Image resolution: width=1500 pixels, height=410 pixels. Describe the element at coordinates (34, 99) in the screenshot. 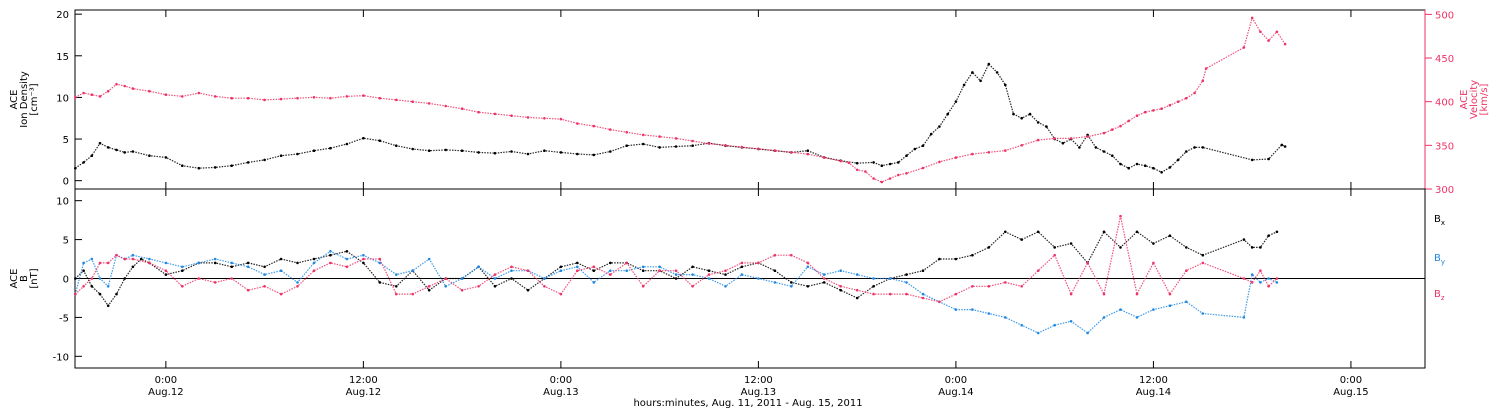

I see `left-axis-label-line: [cm⁻³]` at that location.